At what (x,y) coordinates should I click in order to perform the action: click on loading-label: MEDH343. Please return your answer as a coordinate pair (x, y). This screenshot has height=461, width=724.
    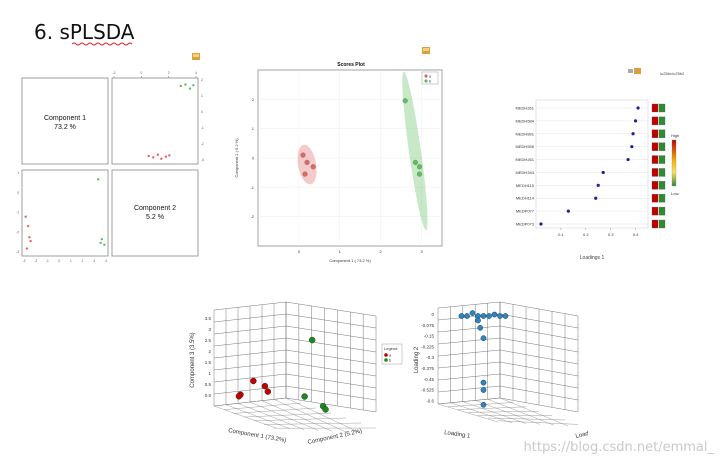
    Looking at the image, I should click on (525, 172).